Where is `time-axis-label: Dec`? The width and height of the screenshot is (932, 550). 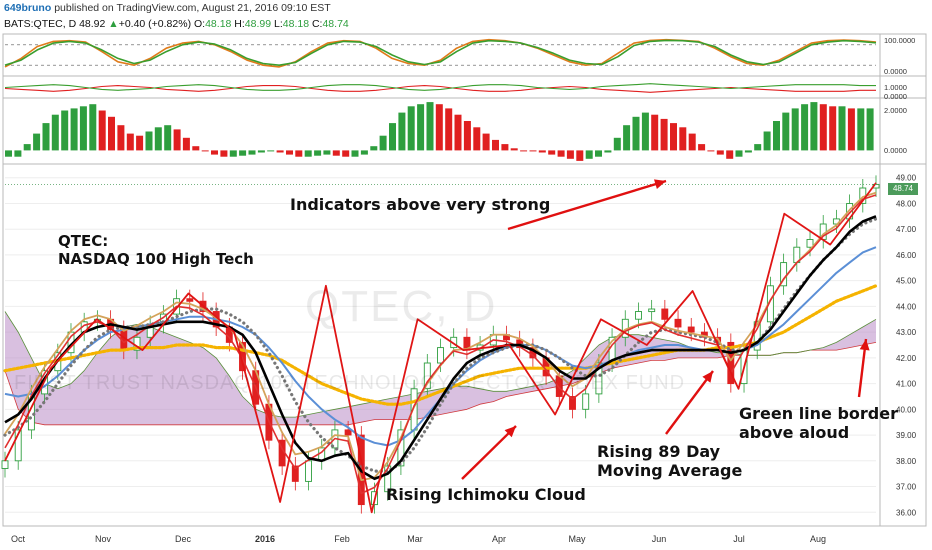
time-axis-label: Dec is located at coordinates (183, 539).